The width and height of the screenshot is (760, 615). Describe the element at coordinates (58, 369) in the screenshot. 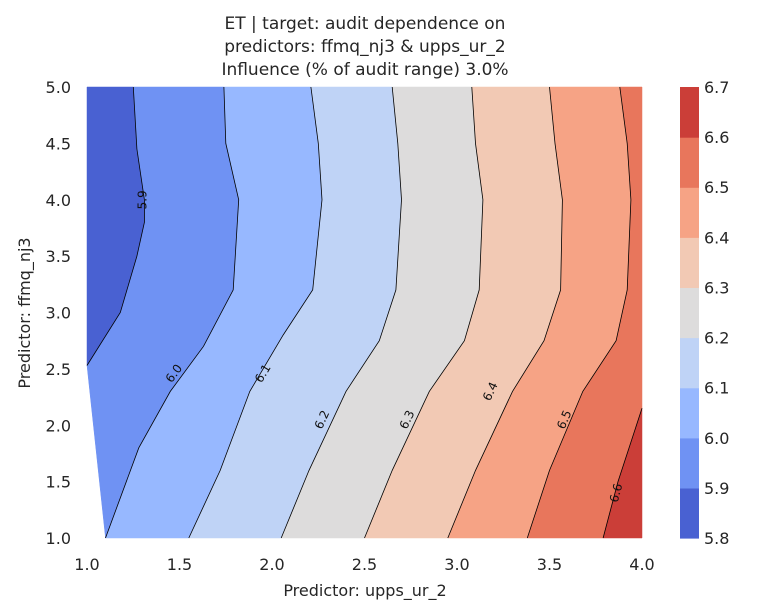

I see `y-tick-label: 2.5` at that location.